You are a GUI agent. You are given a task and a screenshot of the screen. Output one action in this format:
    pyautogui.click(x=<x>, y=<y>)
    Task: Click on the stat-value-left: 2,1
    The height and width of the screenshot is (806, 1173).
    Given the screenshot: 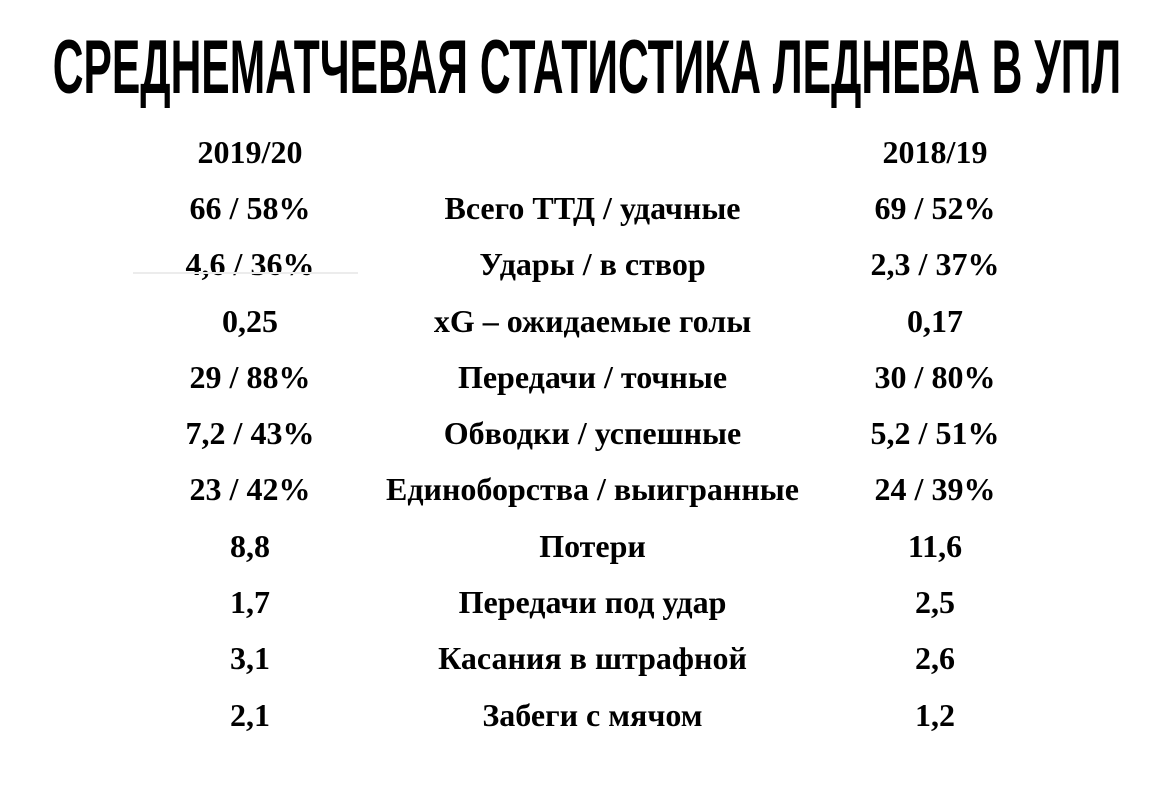 What is the action you would take?
    pyautogui.click(x=250, y=714)
    